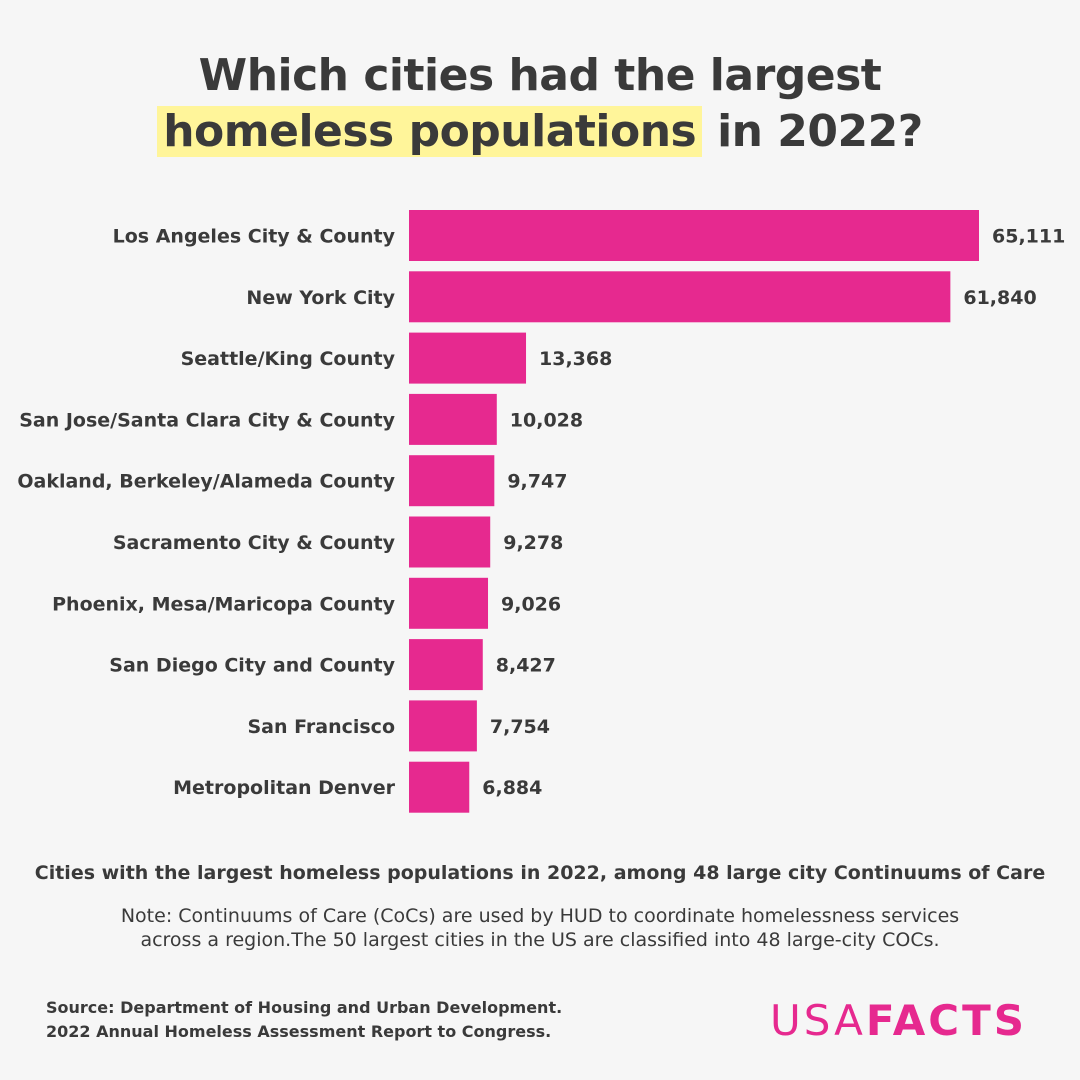 Image resolution: width=1080 pixels, height=1080 pixels. I want to click on logo-part-2: FACTS, so click(946, 1020).